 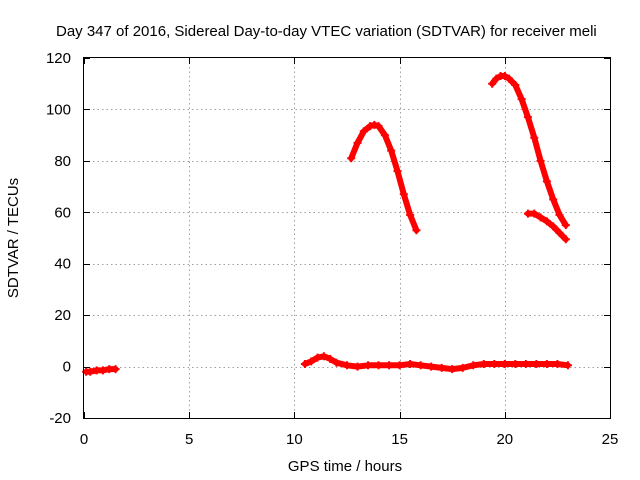 I want to click on y-tick-label: 100, so click(x=58, y=109).